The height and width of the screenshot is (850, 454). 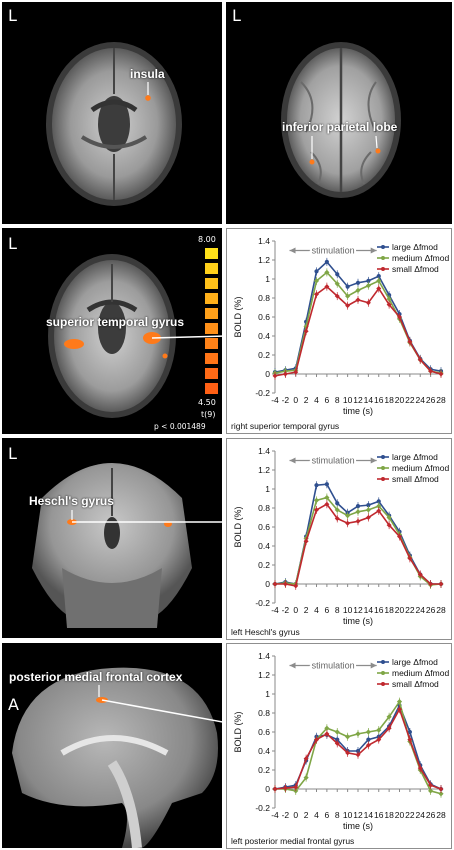 What do you see at coordinates (327, 400) in the screenshot?
I see `x-tick-label: 6` at bounding box center [327, 400].